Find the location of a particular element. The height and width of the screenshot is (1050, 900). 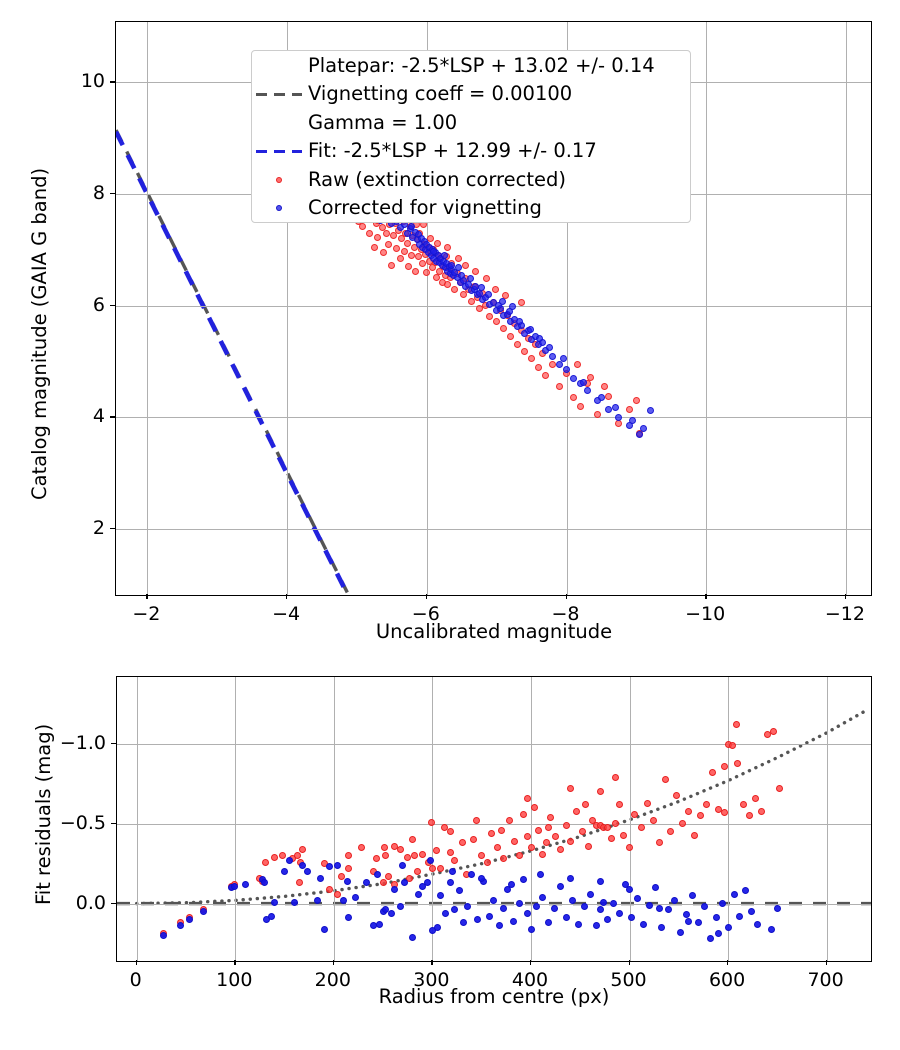

x-tick-label: −10 is located at coordinates (705, 614).